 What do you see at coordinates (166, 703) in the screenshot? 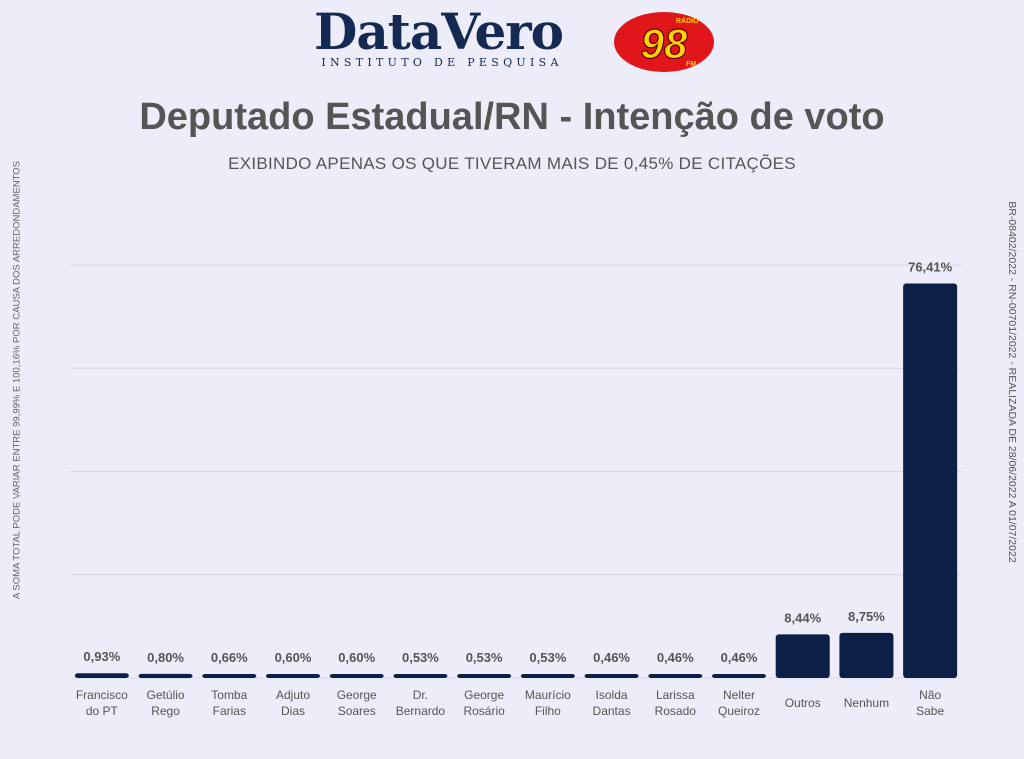
I see `category-label: Getúlio Rego` at bounding box center [166, 703].